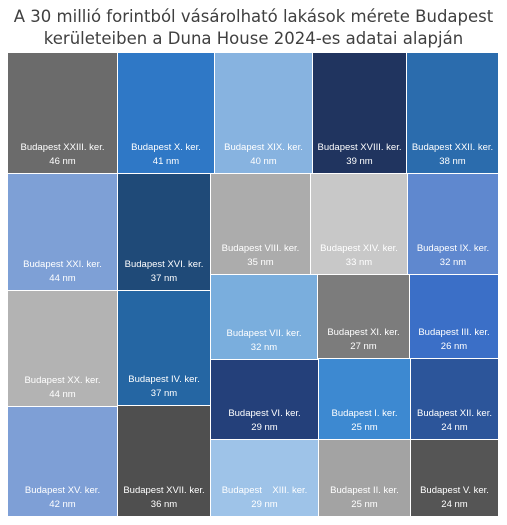 Image resolution: width=507 pixels, height=525 pixels. What do you see at coordinates (164, 272) in the screenshot?
I see `tile-label: Budapest XVI. ker. 37 nm` at bounding box center [164, 272].